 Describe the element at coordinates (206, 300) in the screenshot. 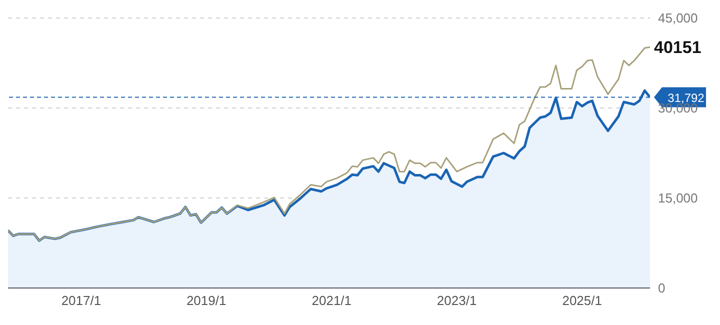

I see `x-tick-label: 2019/1` at that location.